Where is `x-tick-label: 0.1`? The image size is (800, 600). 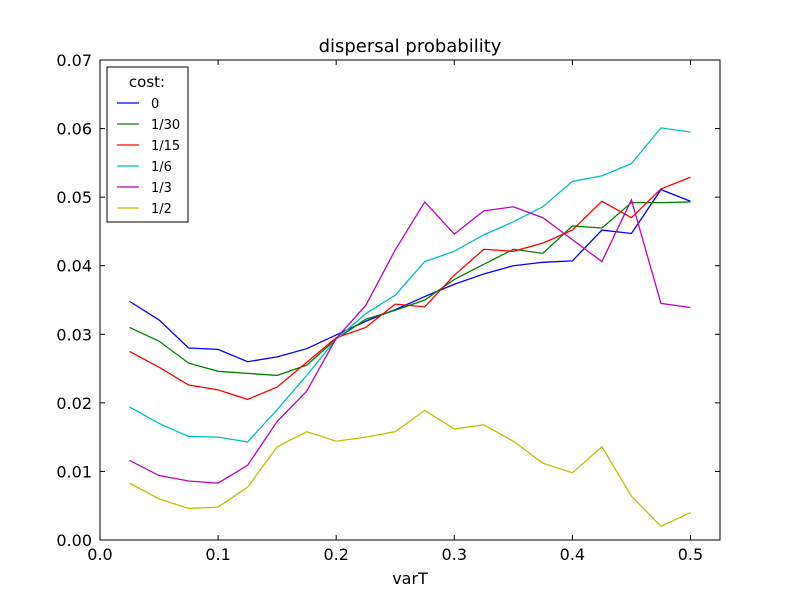
x-tick-label: 0.1 is located at coordinates (217, 554).